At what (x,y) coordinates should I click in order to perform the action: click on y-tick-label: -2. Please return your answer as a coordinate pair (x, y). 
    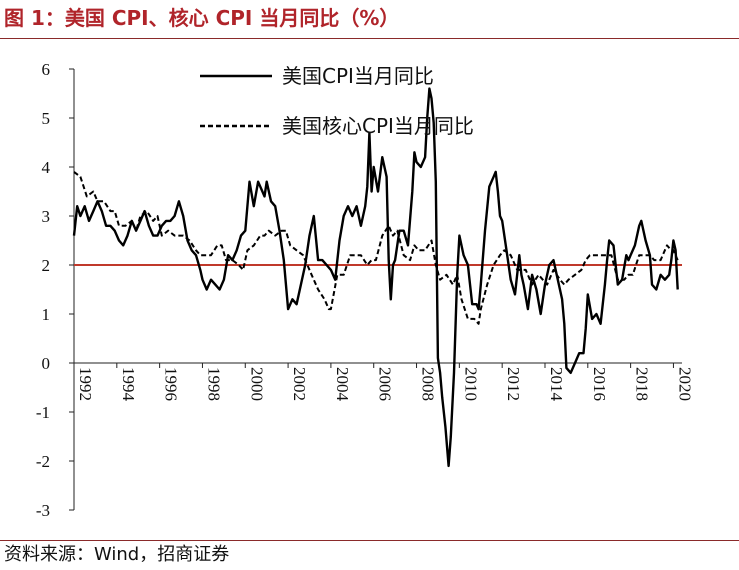
    Looking at the image, I should click on (43, 461).